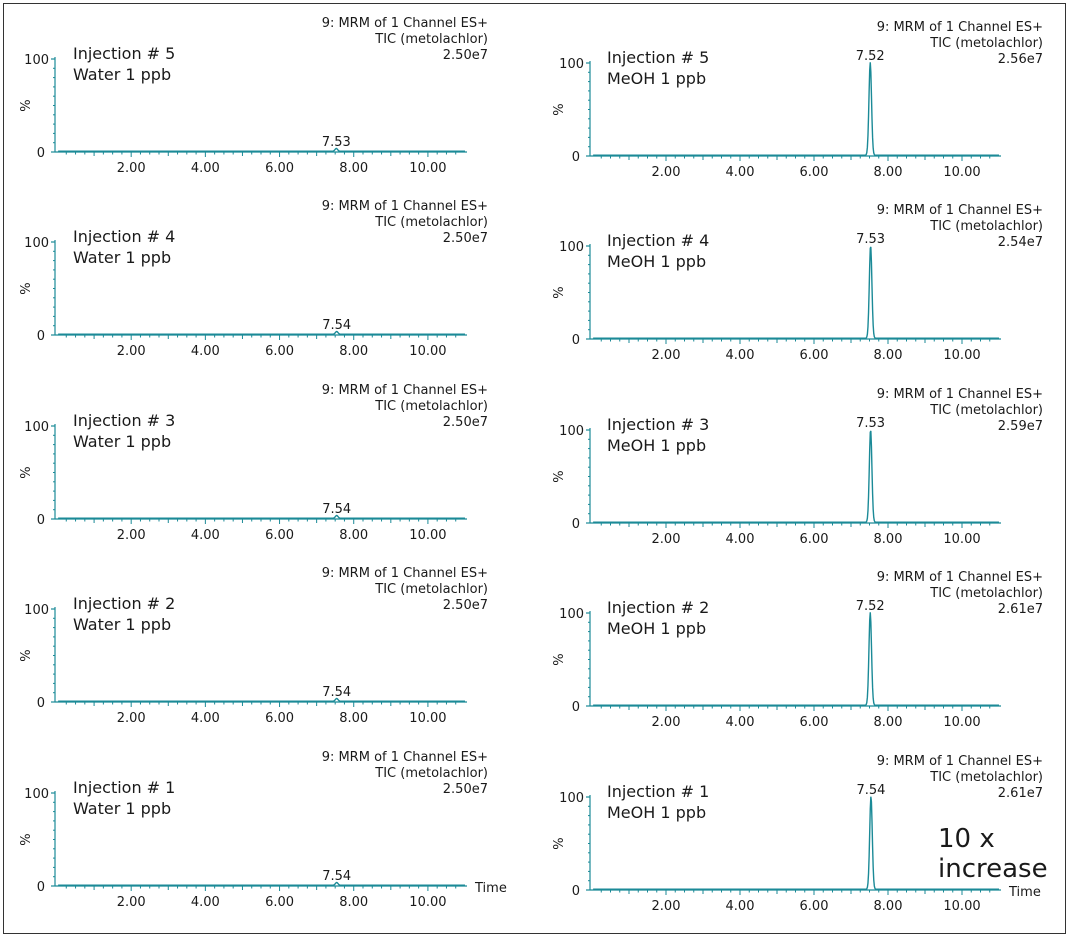 Image resolution: width=1071 pixels, height=939 pixels. I want to click on peak-label: 7.52, so click(870, 606).